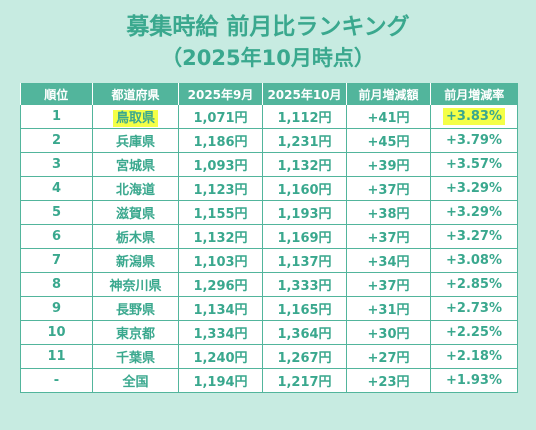  I want to click on change-amount-cell: +34円, so click(388, 260).